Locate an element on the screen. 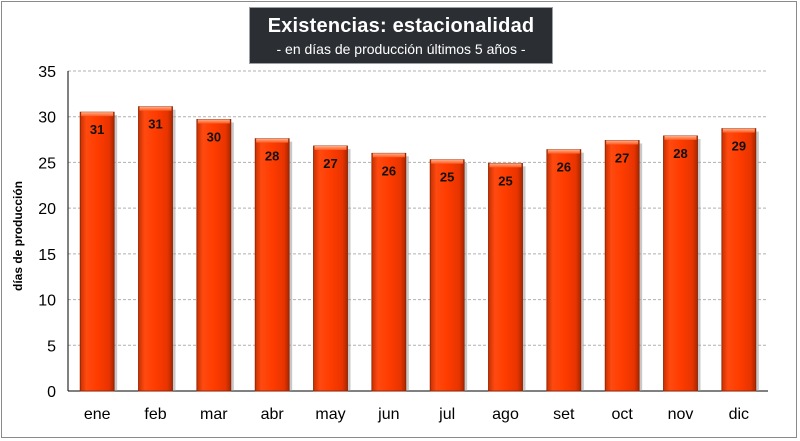  bar-value-label: 29 is located at coordinates (739, 146).